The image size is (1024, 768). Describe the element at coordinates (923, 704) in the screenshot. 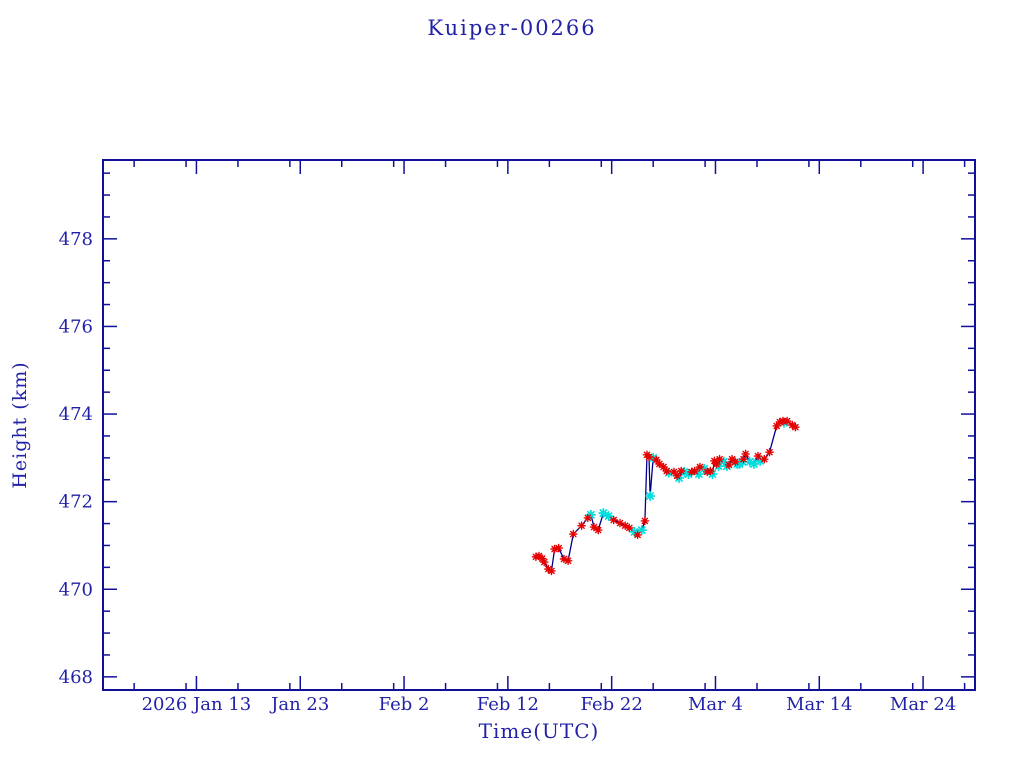

I see `x-tick-label: Mar 24` at that location.